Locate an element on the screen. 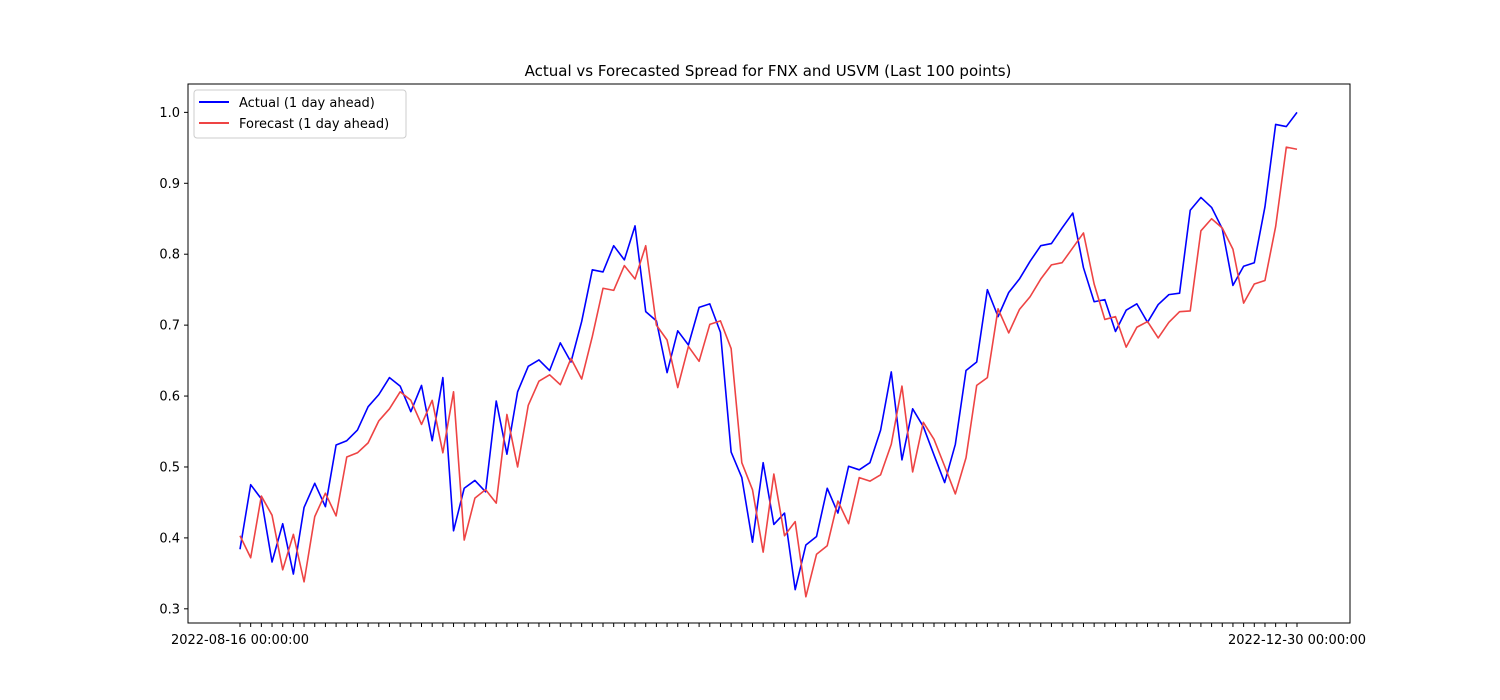  y-tick-label: 0.3 is located at coordinates (169, 609).